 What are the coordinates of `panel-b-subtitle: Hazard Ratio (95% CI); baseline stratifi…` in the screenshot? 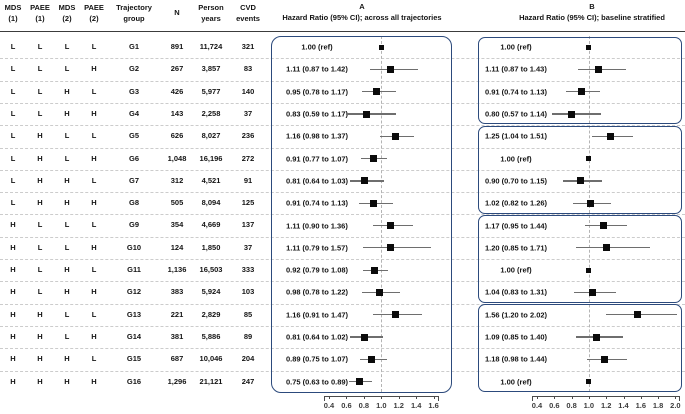 It's located at (592, 17).